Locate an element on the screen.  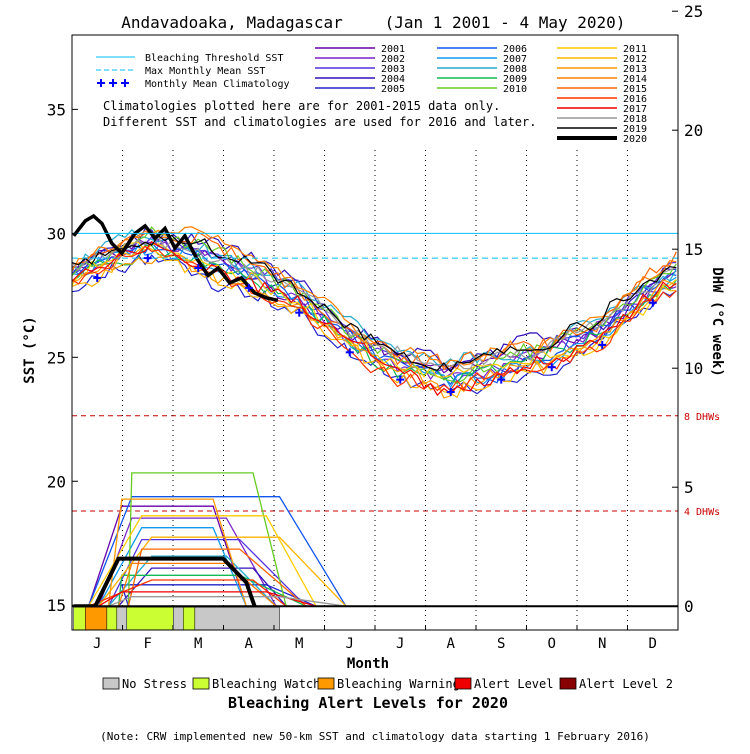
y-left-tick-label: 15 is located at coordinates (56, 605).